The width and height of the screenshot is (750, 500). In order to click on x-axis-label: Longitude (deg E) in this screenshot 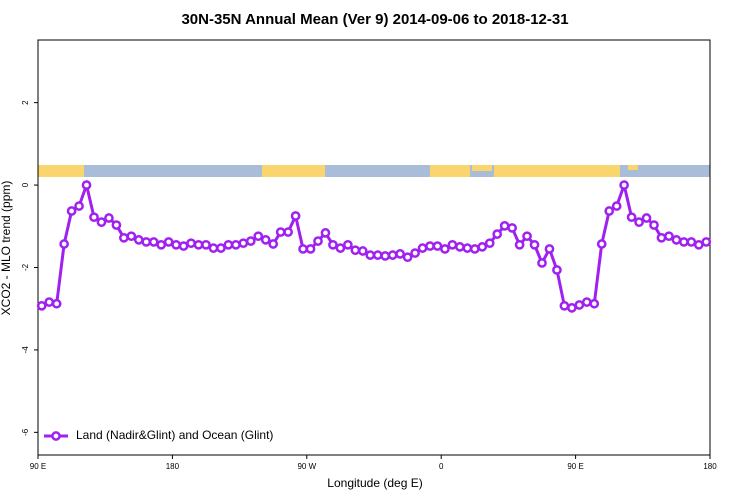, I will do `click(374, 483)`.